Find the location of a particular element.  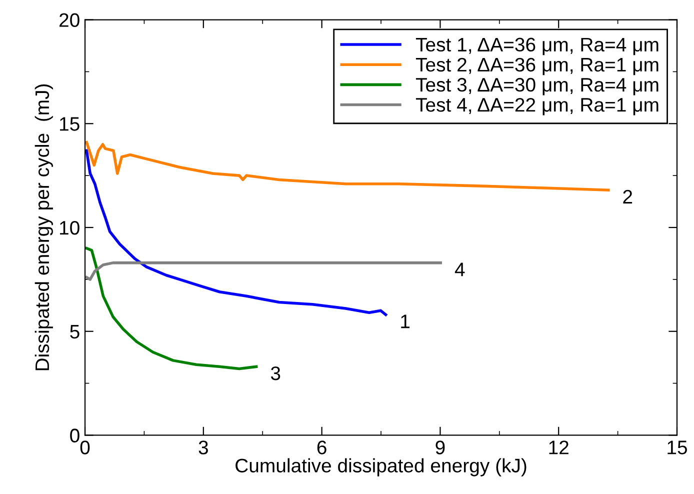

x-tick-label: 12 is located at coordinates (558, 447).